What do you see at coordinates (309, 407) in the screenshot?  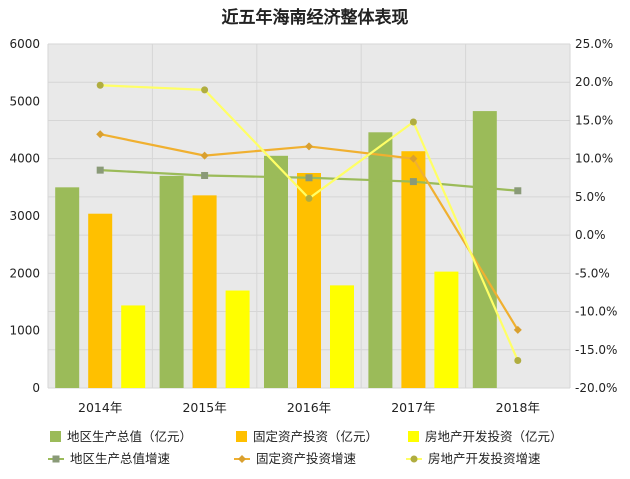 I see `x-tick-label: 2016年` at bounding box center [309, 407].